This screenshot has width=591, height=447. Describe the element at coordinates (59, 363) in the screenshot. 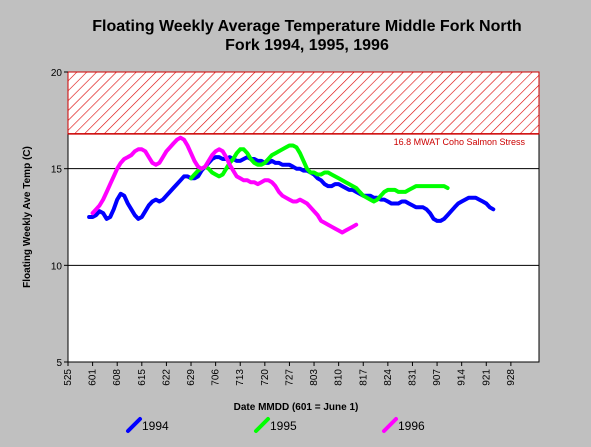

I see `y-tick-label-5: 5` at that location.